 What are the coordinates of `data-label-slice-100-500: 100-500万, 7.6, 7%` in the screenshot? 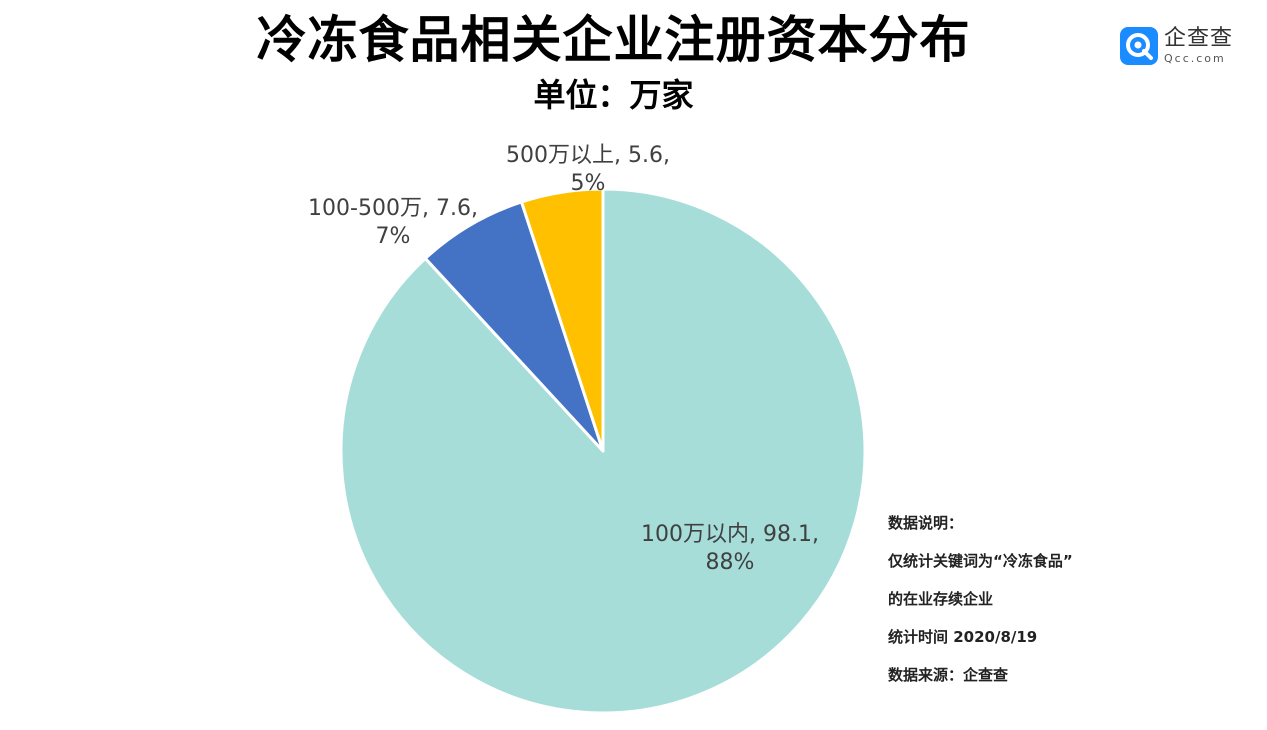 It's located at (393, 222).